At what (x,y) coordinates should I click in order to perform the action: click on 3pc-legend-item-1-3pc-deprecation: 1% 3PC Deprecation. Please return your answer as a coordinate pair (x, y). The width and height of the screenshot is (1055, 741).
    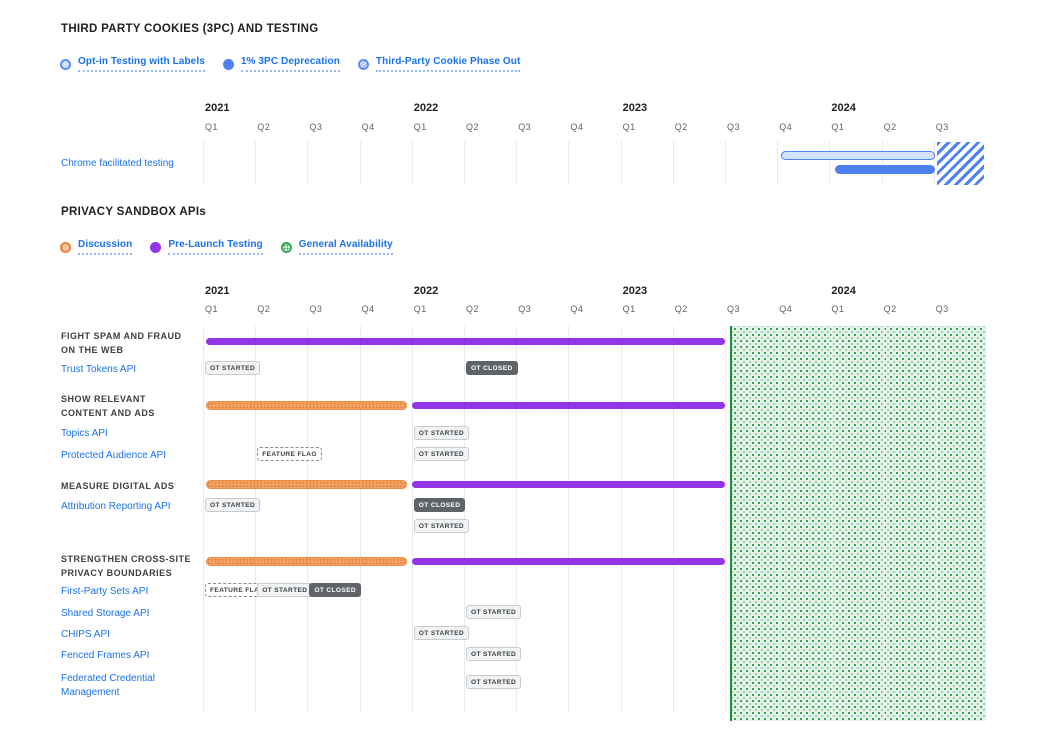
    Looking at the image, I should click on (281, 64).